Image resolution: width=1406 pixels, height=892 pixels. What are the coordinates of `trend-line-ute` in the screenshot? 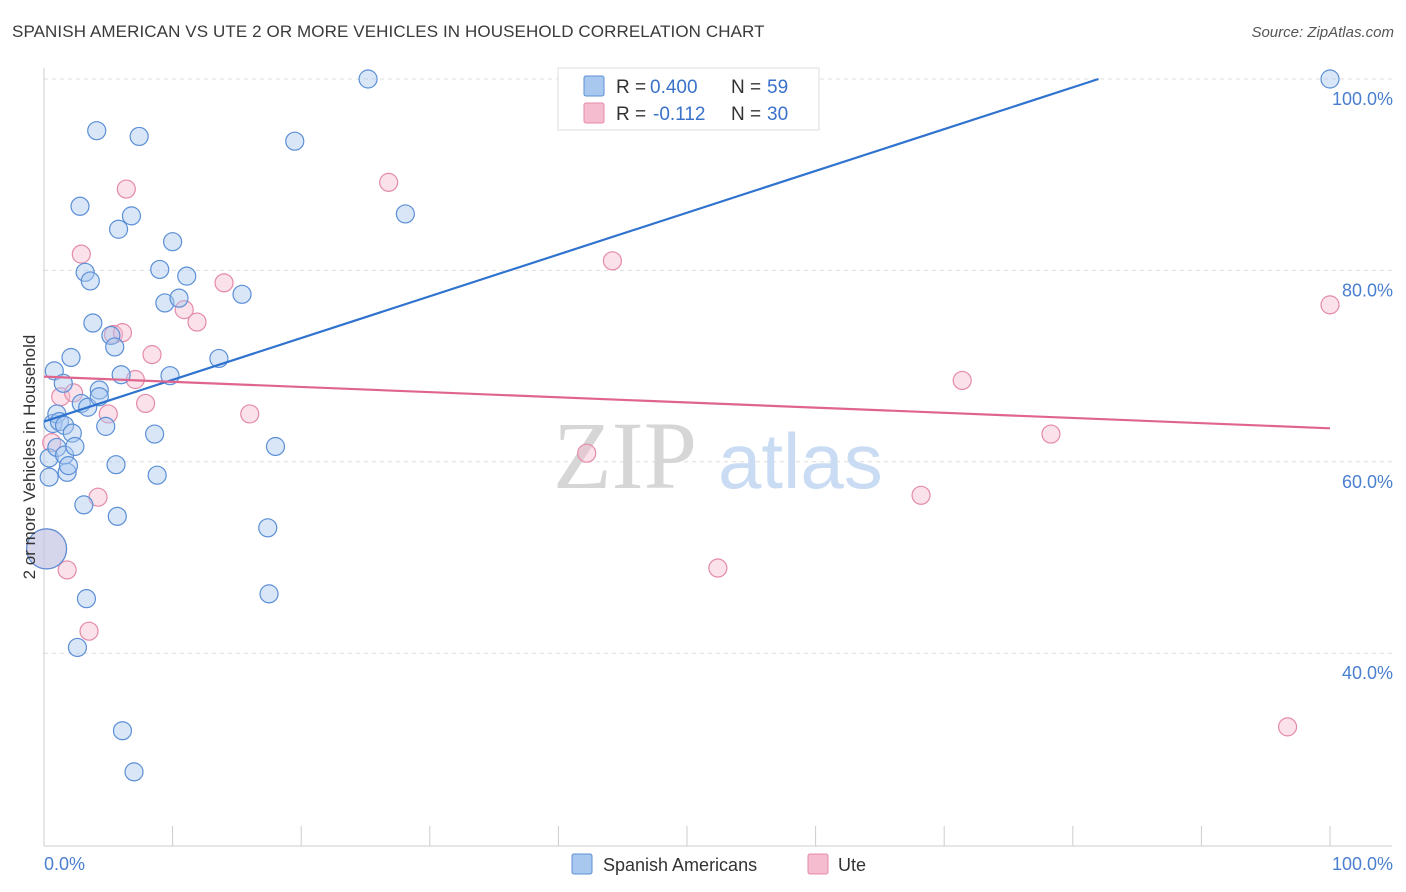 It's located at (687, 402).